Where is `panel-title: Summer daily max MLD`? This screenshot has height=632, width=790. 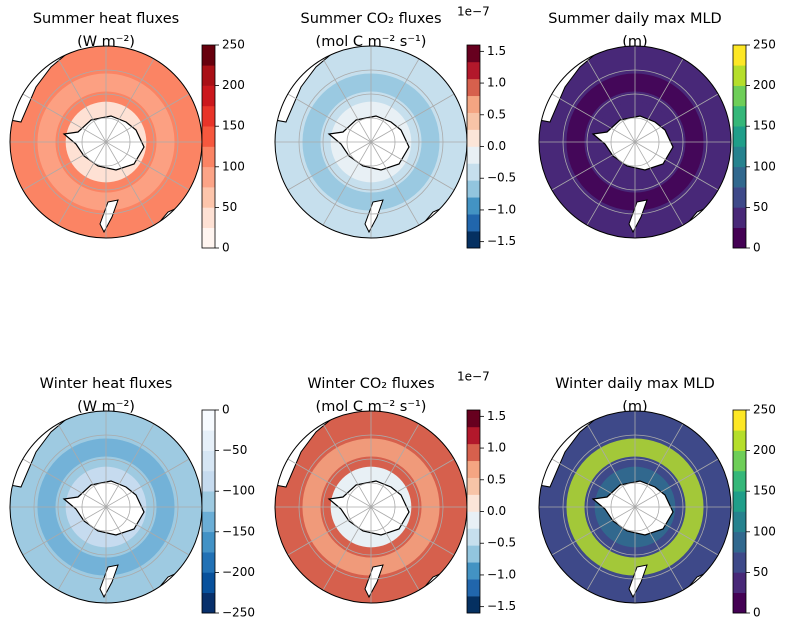 panel-title: Summer daily max MLD is located at coordinates (634, 19).